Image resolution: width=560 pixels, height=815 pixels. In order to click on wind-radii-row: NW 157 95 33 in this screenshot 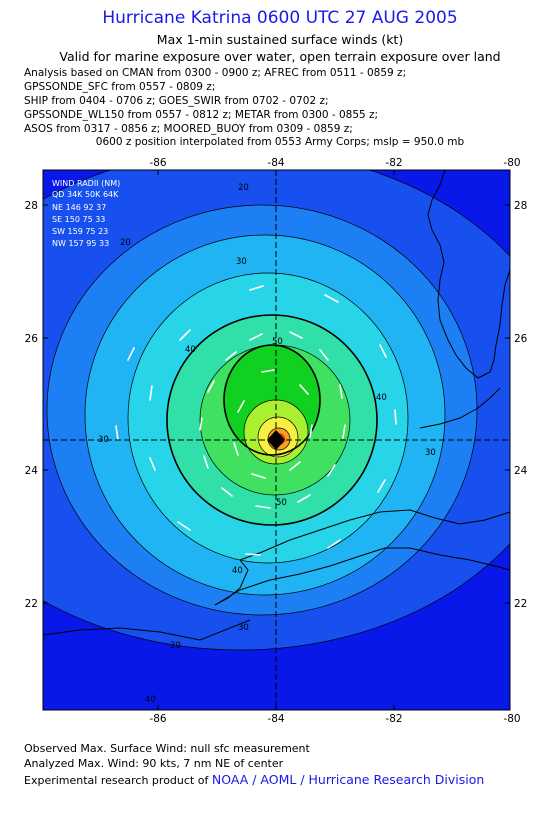, I will do `click(80, 243)`.